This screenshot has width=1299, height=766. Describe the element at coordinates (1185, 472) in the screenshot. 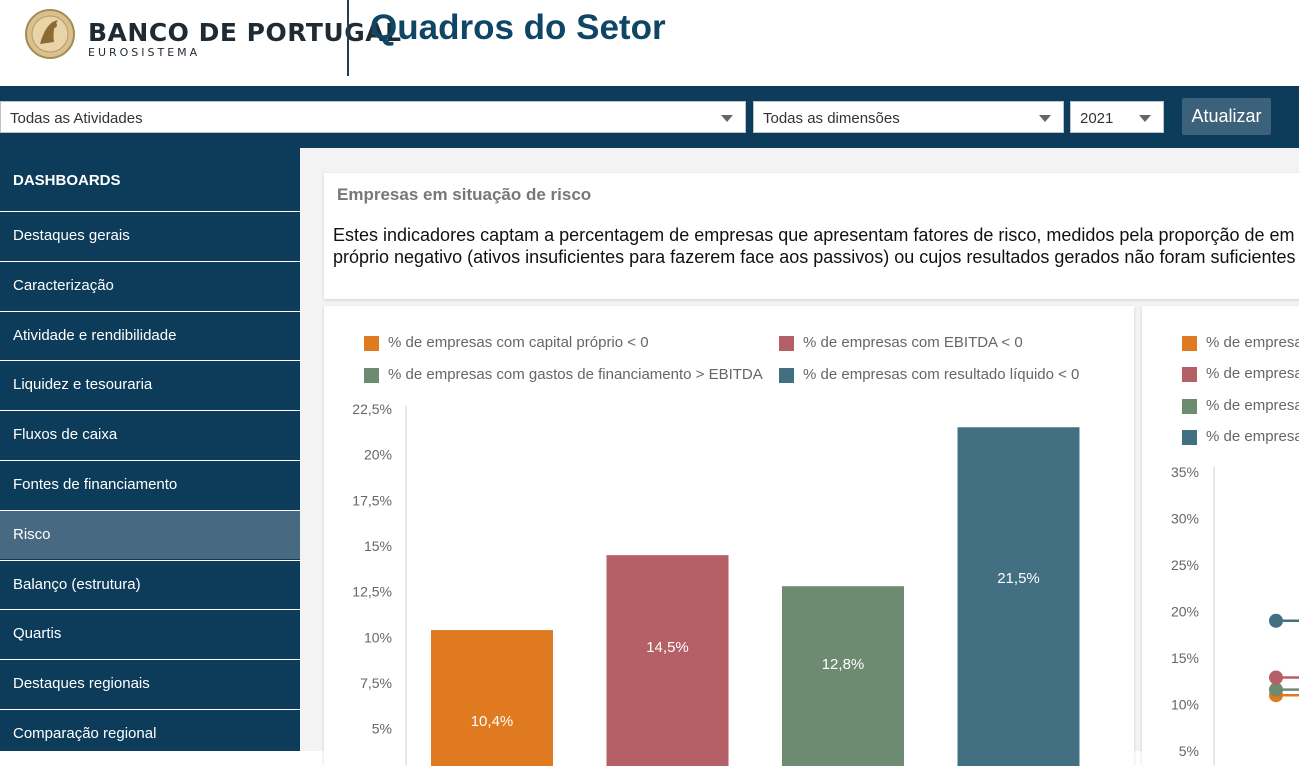

I see `y-tick-label: 35%` at that location.